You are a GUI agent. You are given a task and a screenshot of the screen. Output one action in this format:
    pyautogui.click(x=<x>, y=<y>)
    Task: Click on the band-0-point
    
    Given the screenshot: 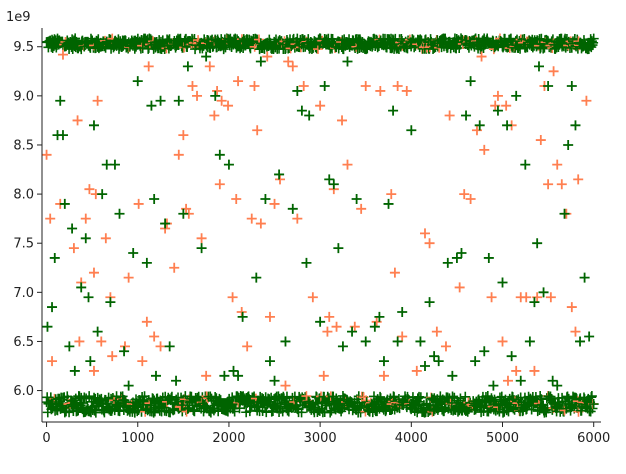 What is the action you would take?
    pyautogui.click(x=318, y=49)
    